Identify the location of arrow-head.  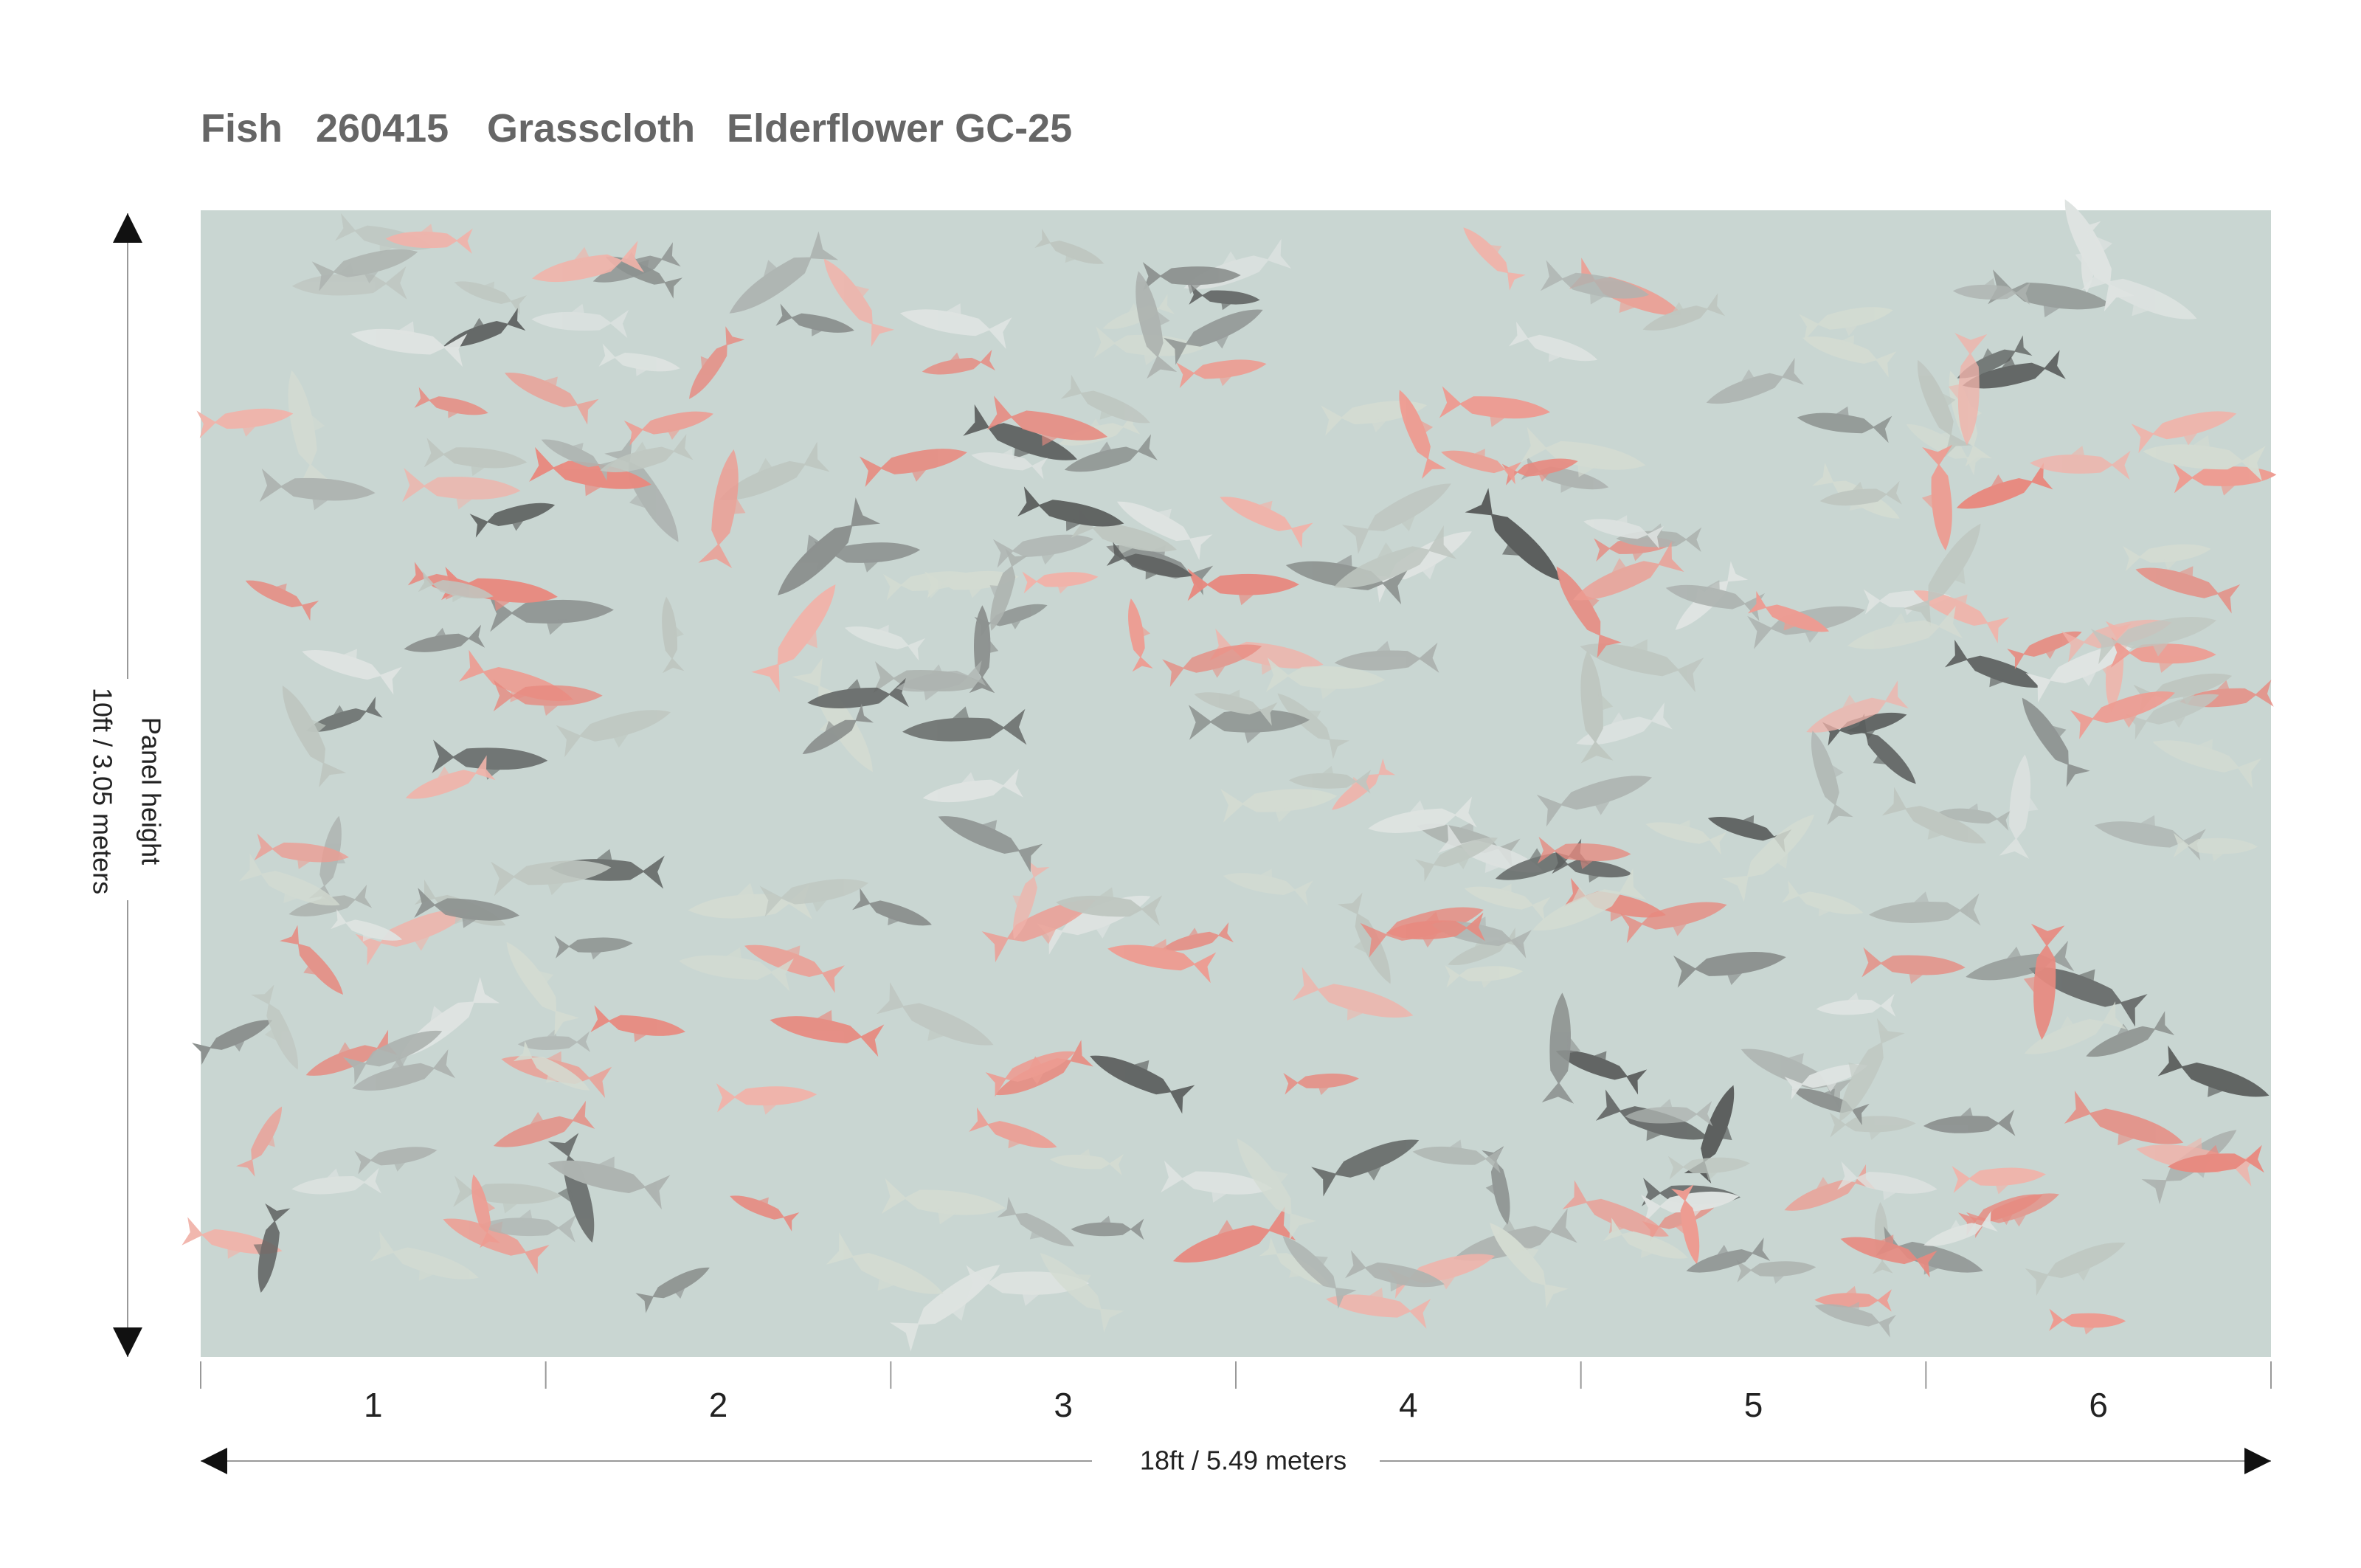
(127, 228).